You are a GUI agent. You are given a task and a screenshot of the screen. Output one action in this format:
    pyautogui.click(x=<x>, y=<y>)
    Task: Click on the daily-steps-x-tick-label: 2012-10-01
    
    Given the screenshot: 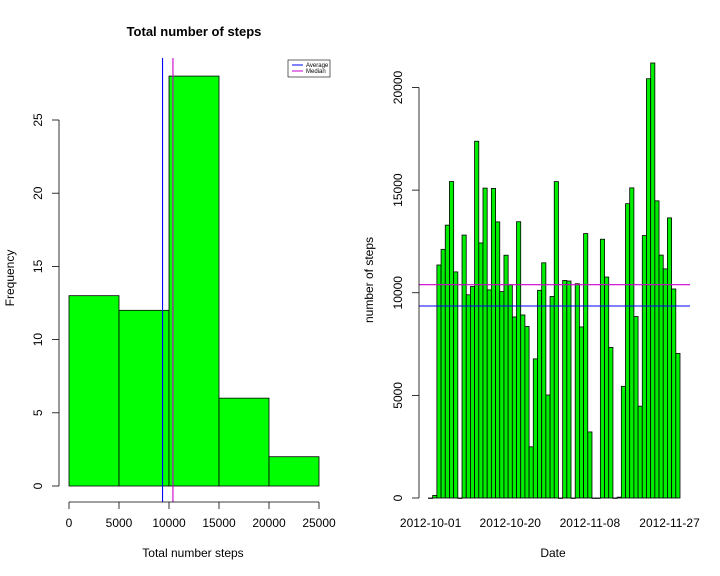 What is the action you would take?
    pyautogui.click(x=431, y=523)
    